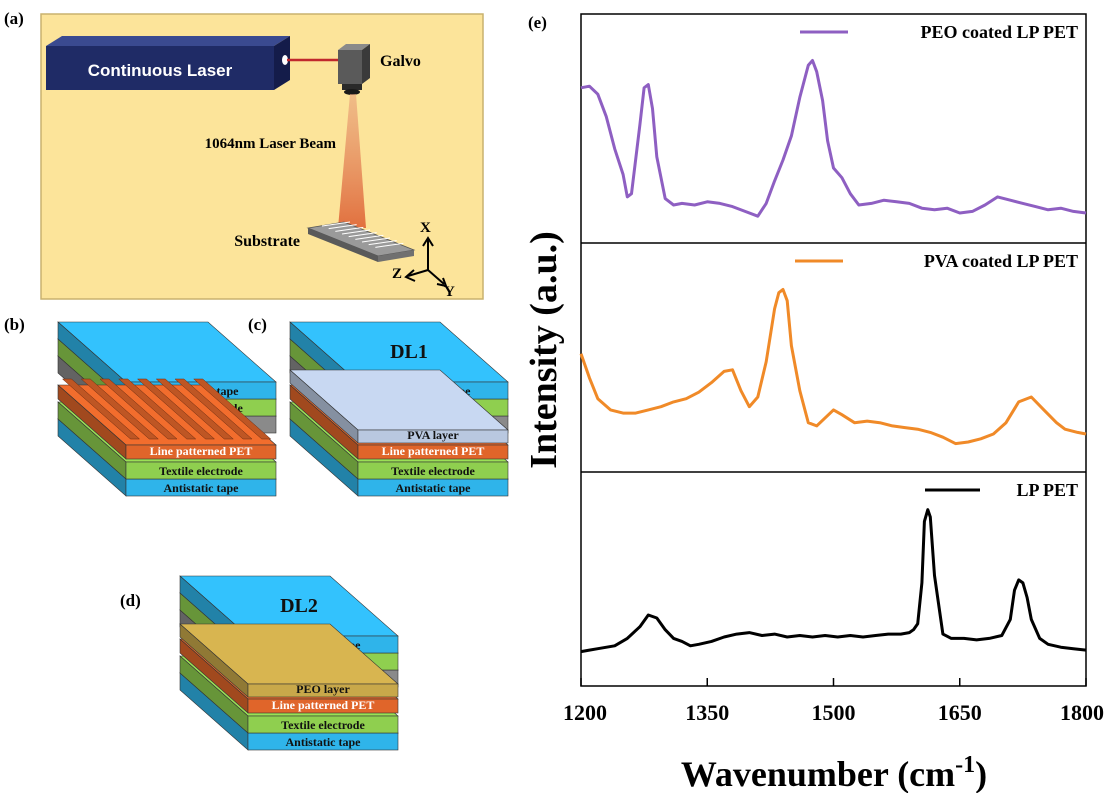 The width and height of the screenshot is (1115, 793). I want to click on x-axis-label-main: Wavenumber (cm, so click(818, 773).